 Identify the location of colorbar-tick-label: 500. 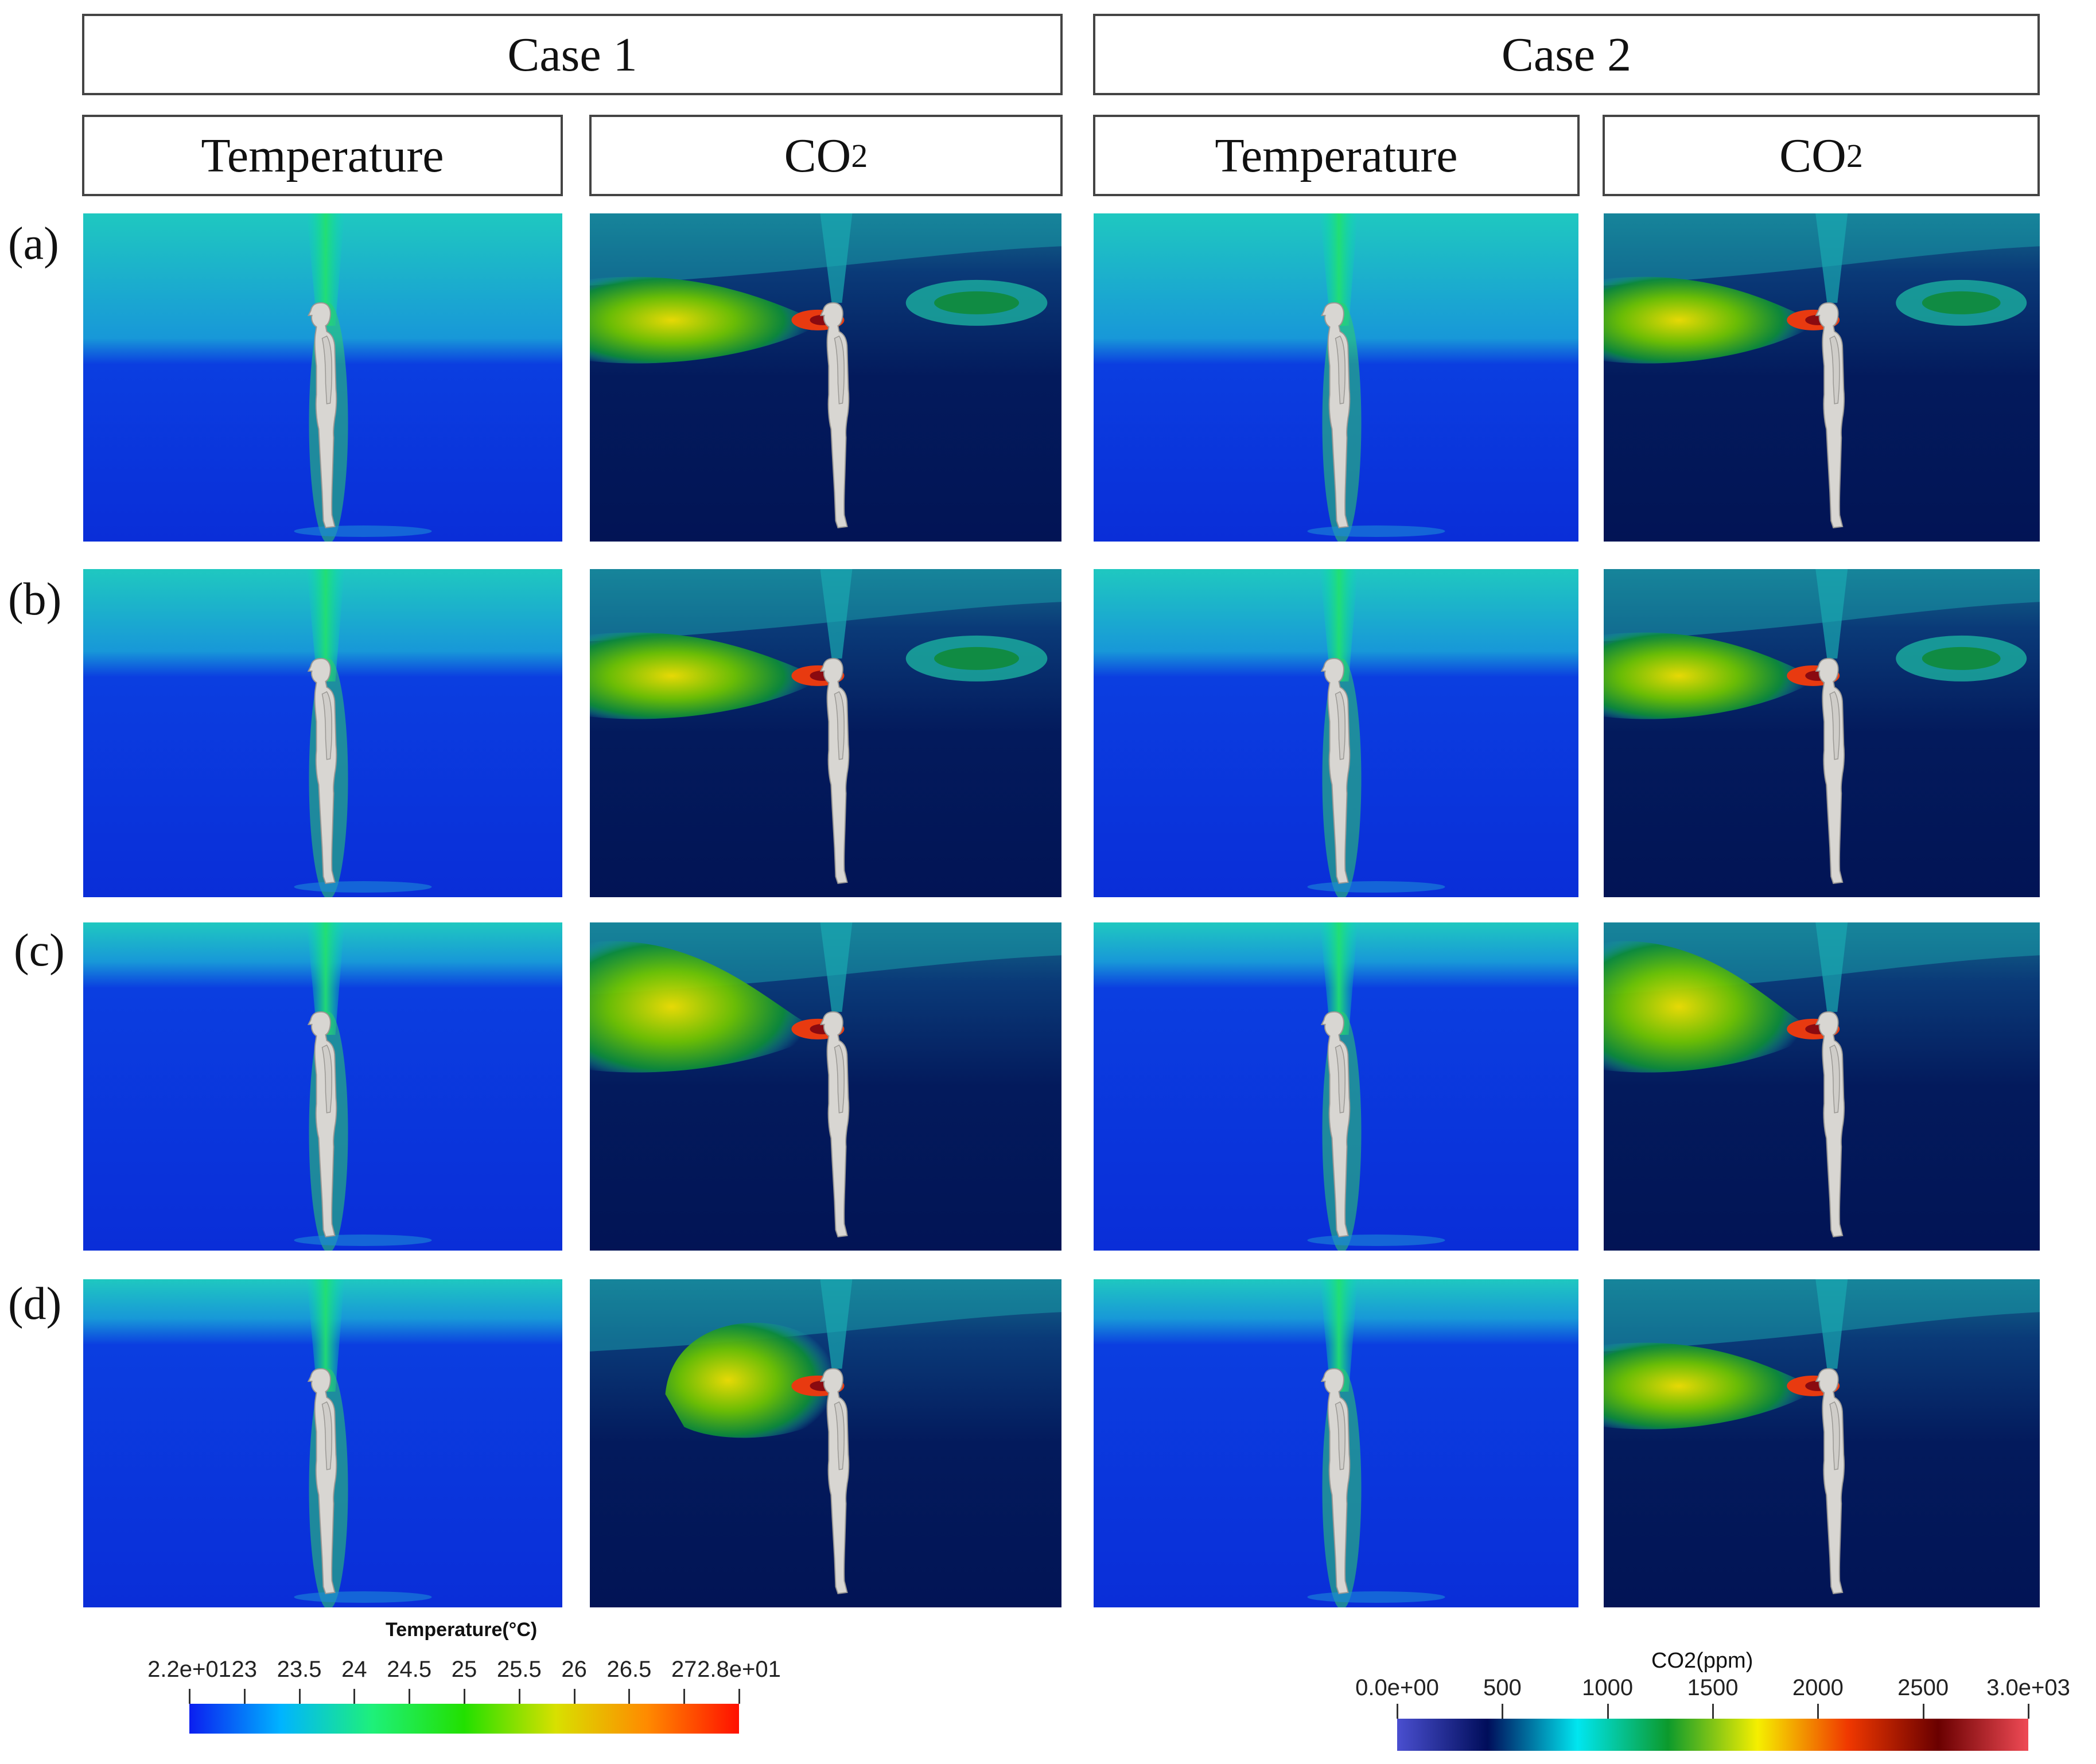
(1502, 1687).